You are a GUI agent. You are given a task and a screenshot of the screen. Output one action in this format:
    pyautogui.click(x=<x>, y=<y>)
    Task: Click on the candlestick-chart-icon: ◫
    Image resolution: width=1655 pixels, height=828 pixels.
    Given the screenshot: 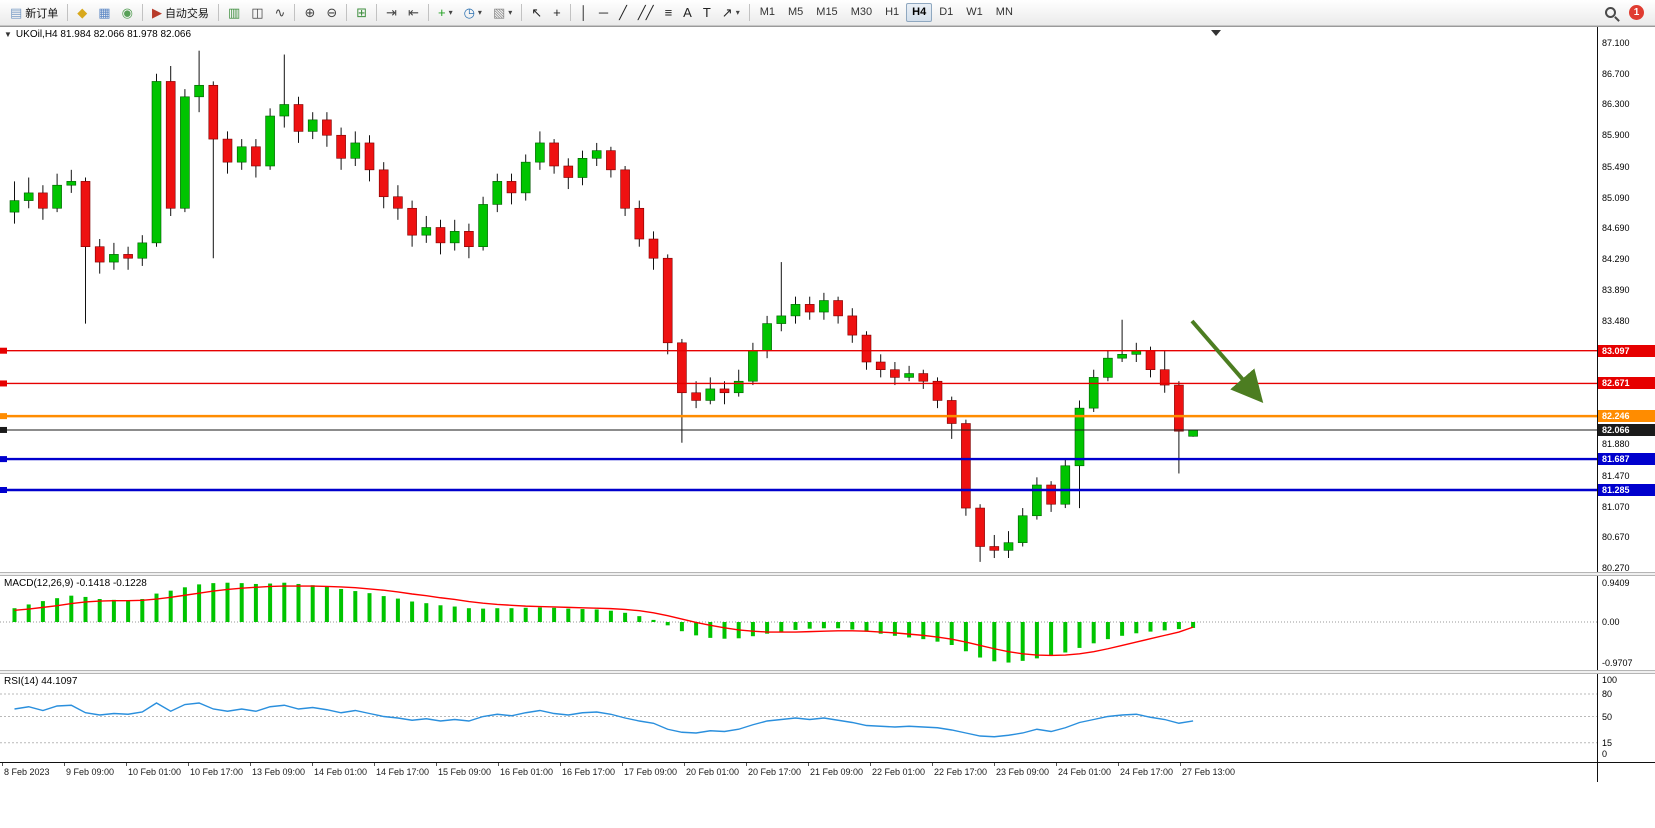 What is the action you would take?
    pyautogui.click(x=257, y=12)
    